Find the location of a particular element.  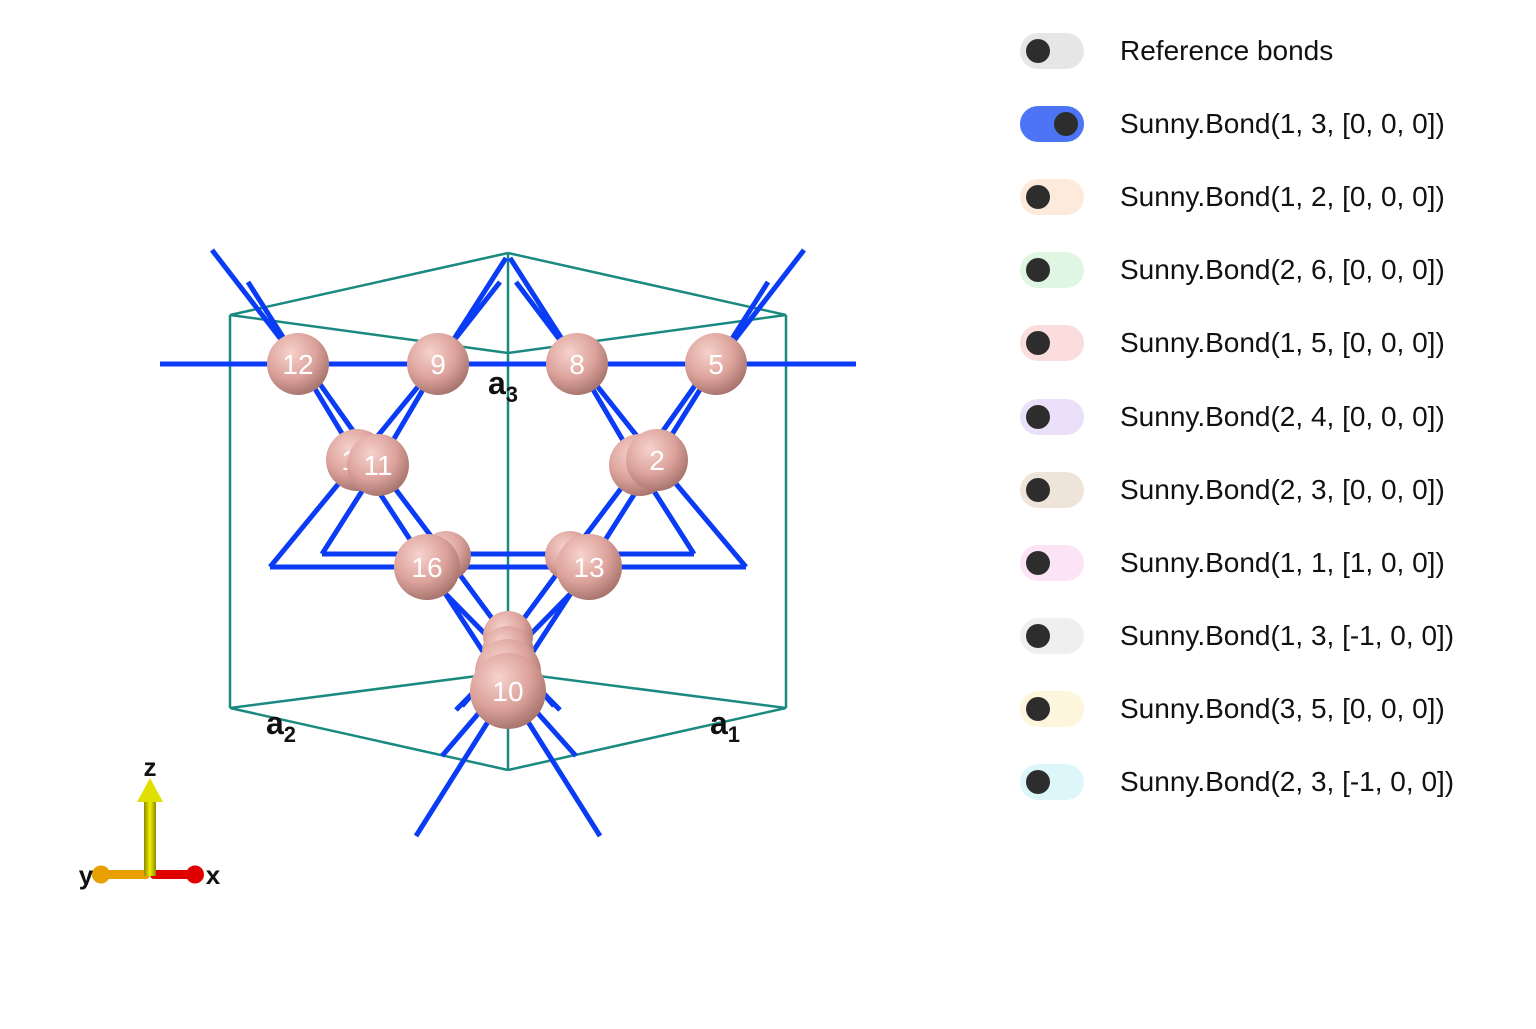

atom-11: 11 is located at coordinates (378, 465).